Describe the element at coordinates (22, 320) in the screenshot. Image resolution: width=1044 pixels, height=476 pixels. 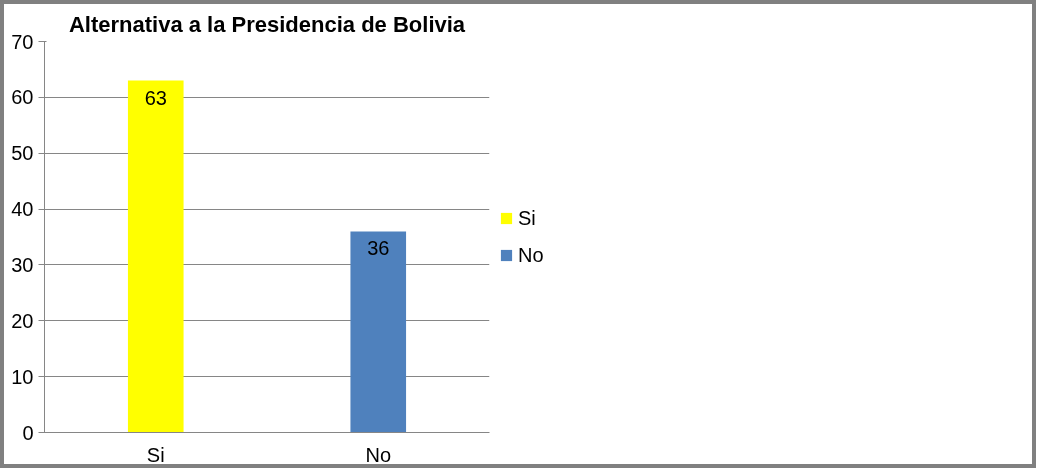
I see `y-tick-label: 20` at that location.